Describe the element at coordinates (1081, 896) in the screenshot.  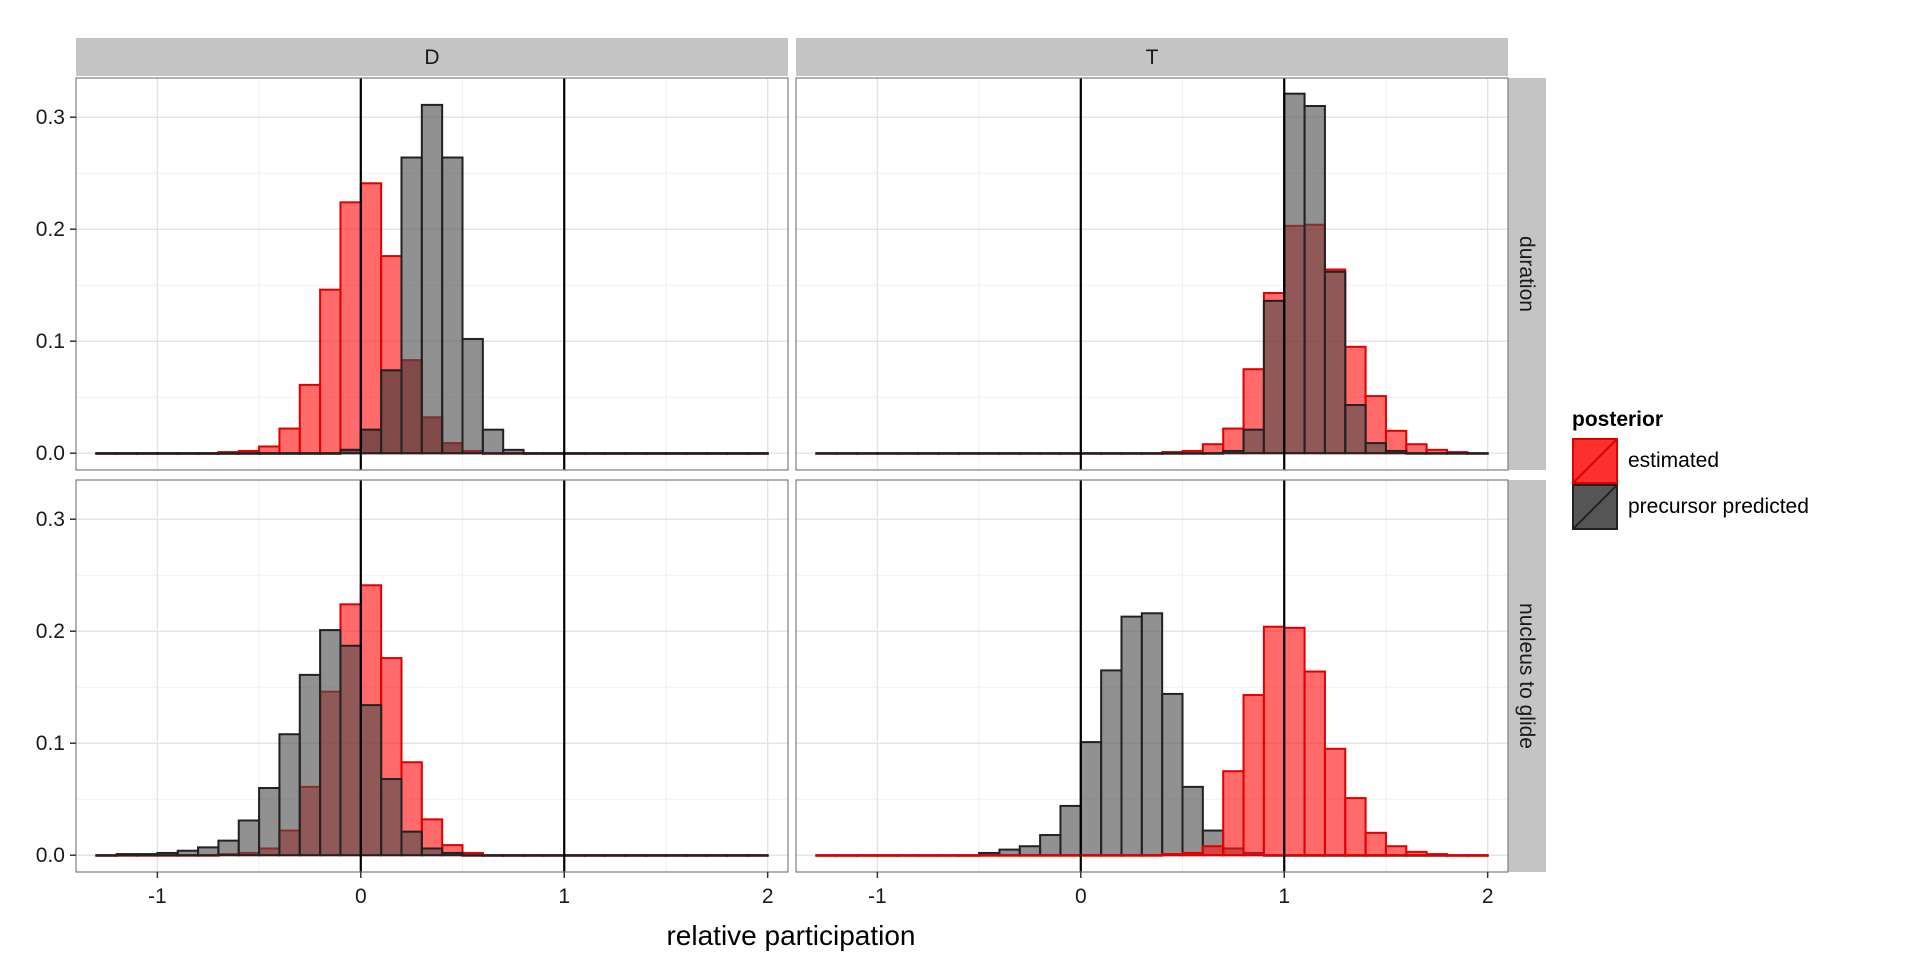
I see `x-tick-label: 0` at that location.